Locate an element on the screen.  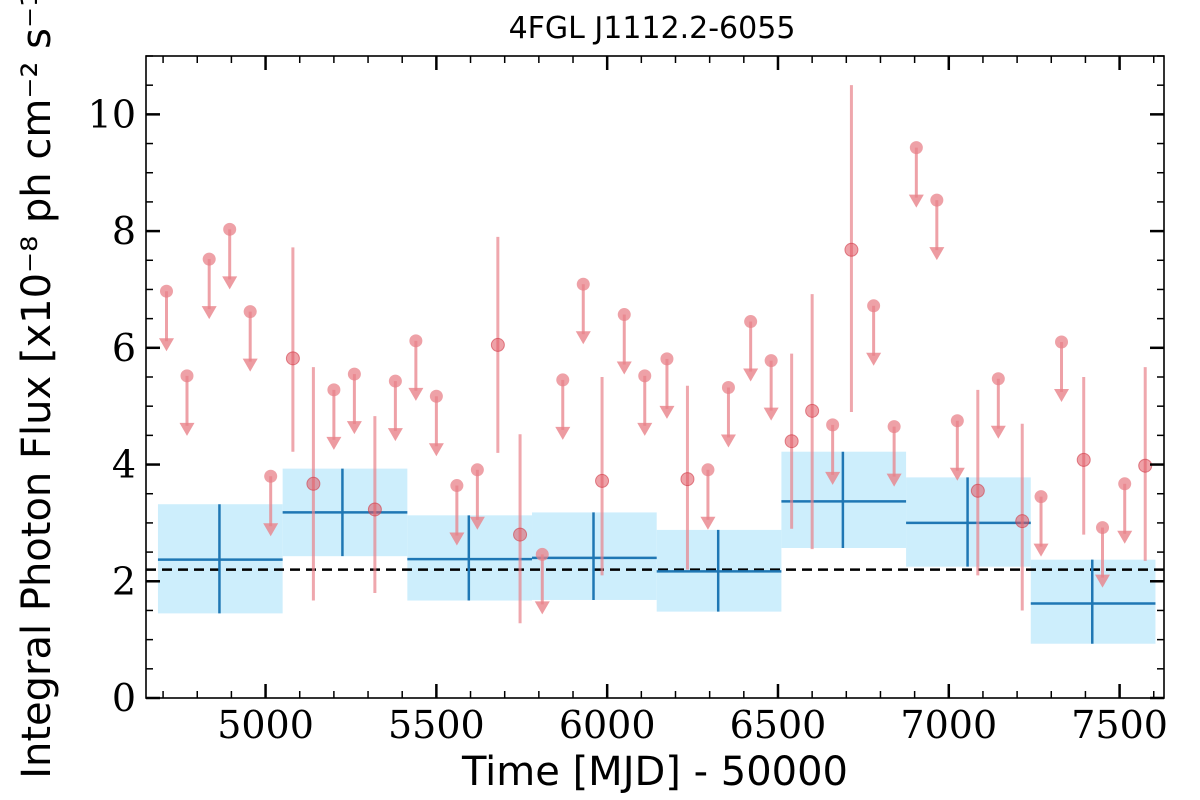
y-tick-label: 8 is located at coordinates (124, 231).